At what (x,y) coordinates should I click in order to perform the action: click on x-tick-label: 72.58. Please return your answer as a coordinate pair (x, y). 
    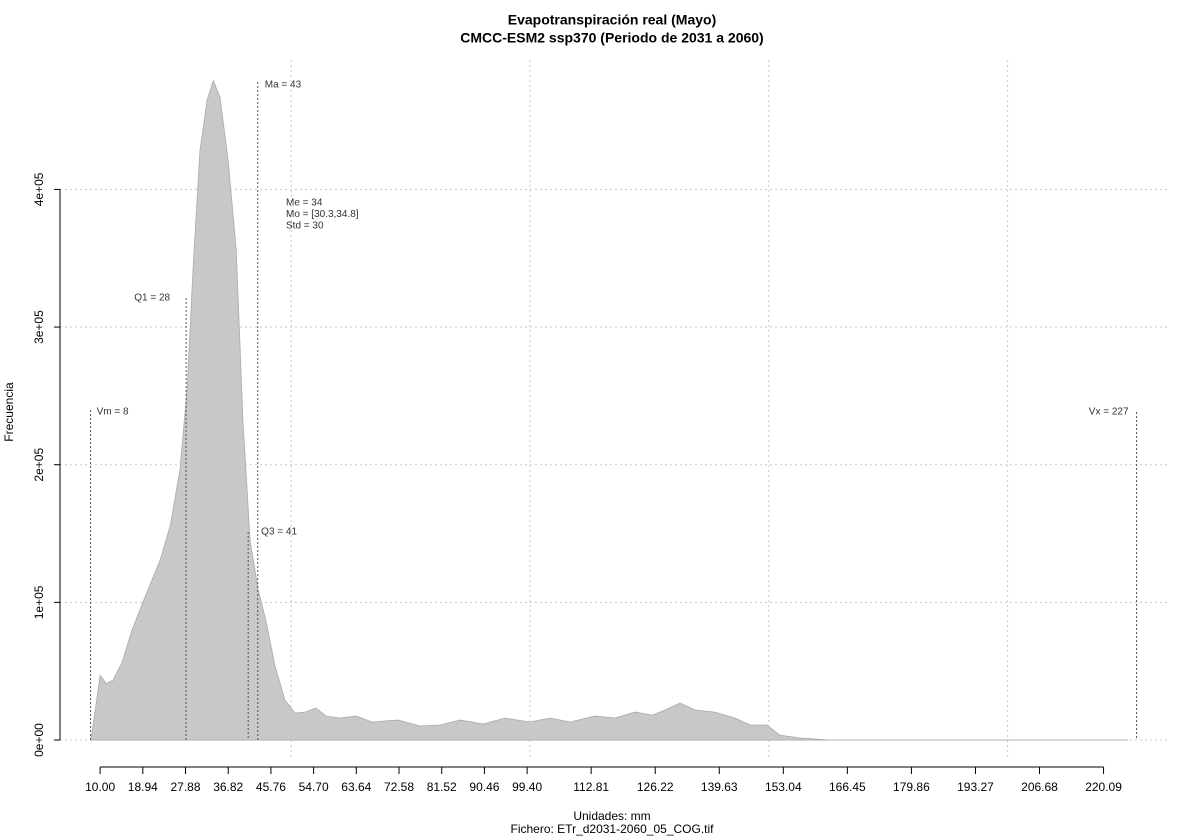
    Looking at the image, I should click on (399, 787).